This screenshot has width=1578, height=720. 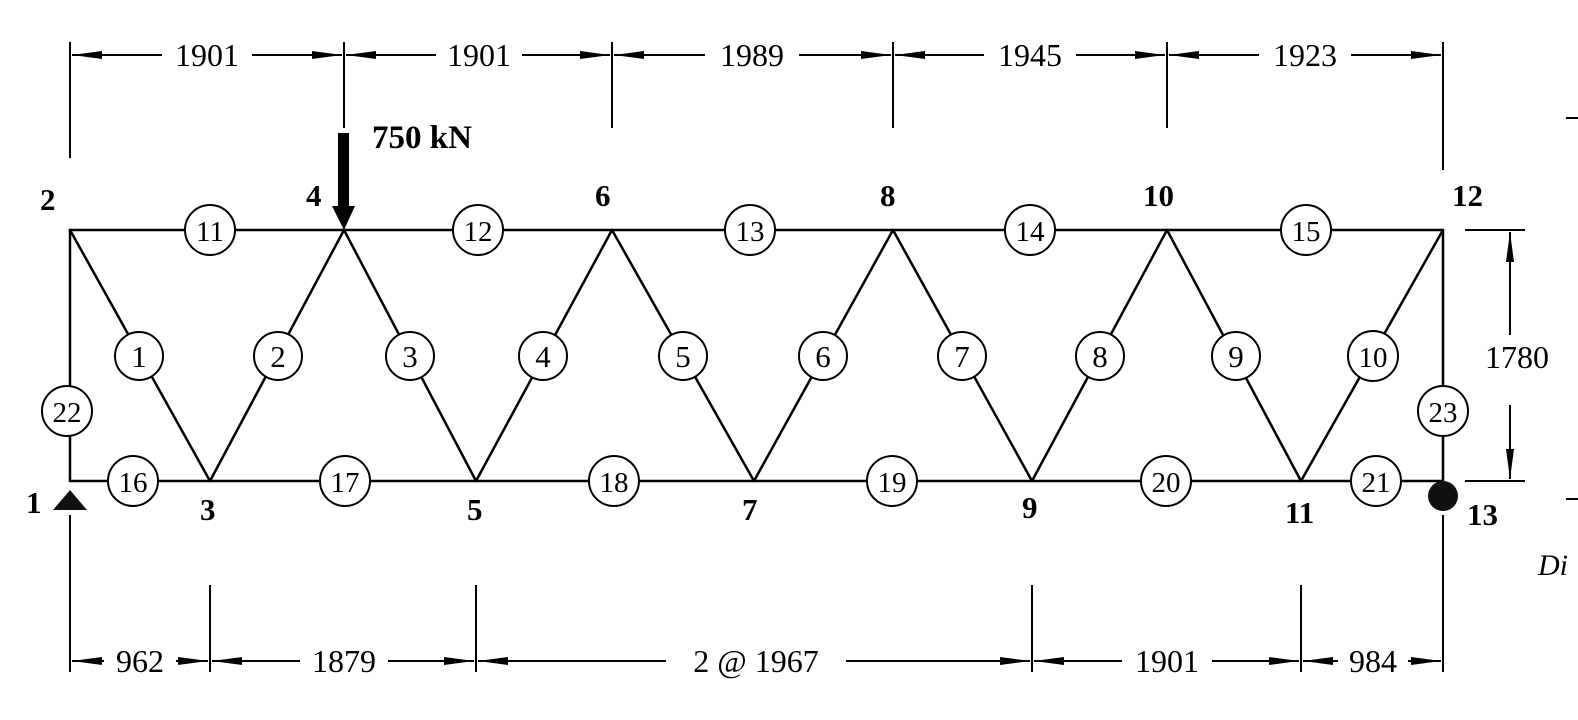 What do you see at coordinates (1443, 496) in the screenshot?
I see `roller-support-icon` at bounding box center [1443, 496].